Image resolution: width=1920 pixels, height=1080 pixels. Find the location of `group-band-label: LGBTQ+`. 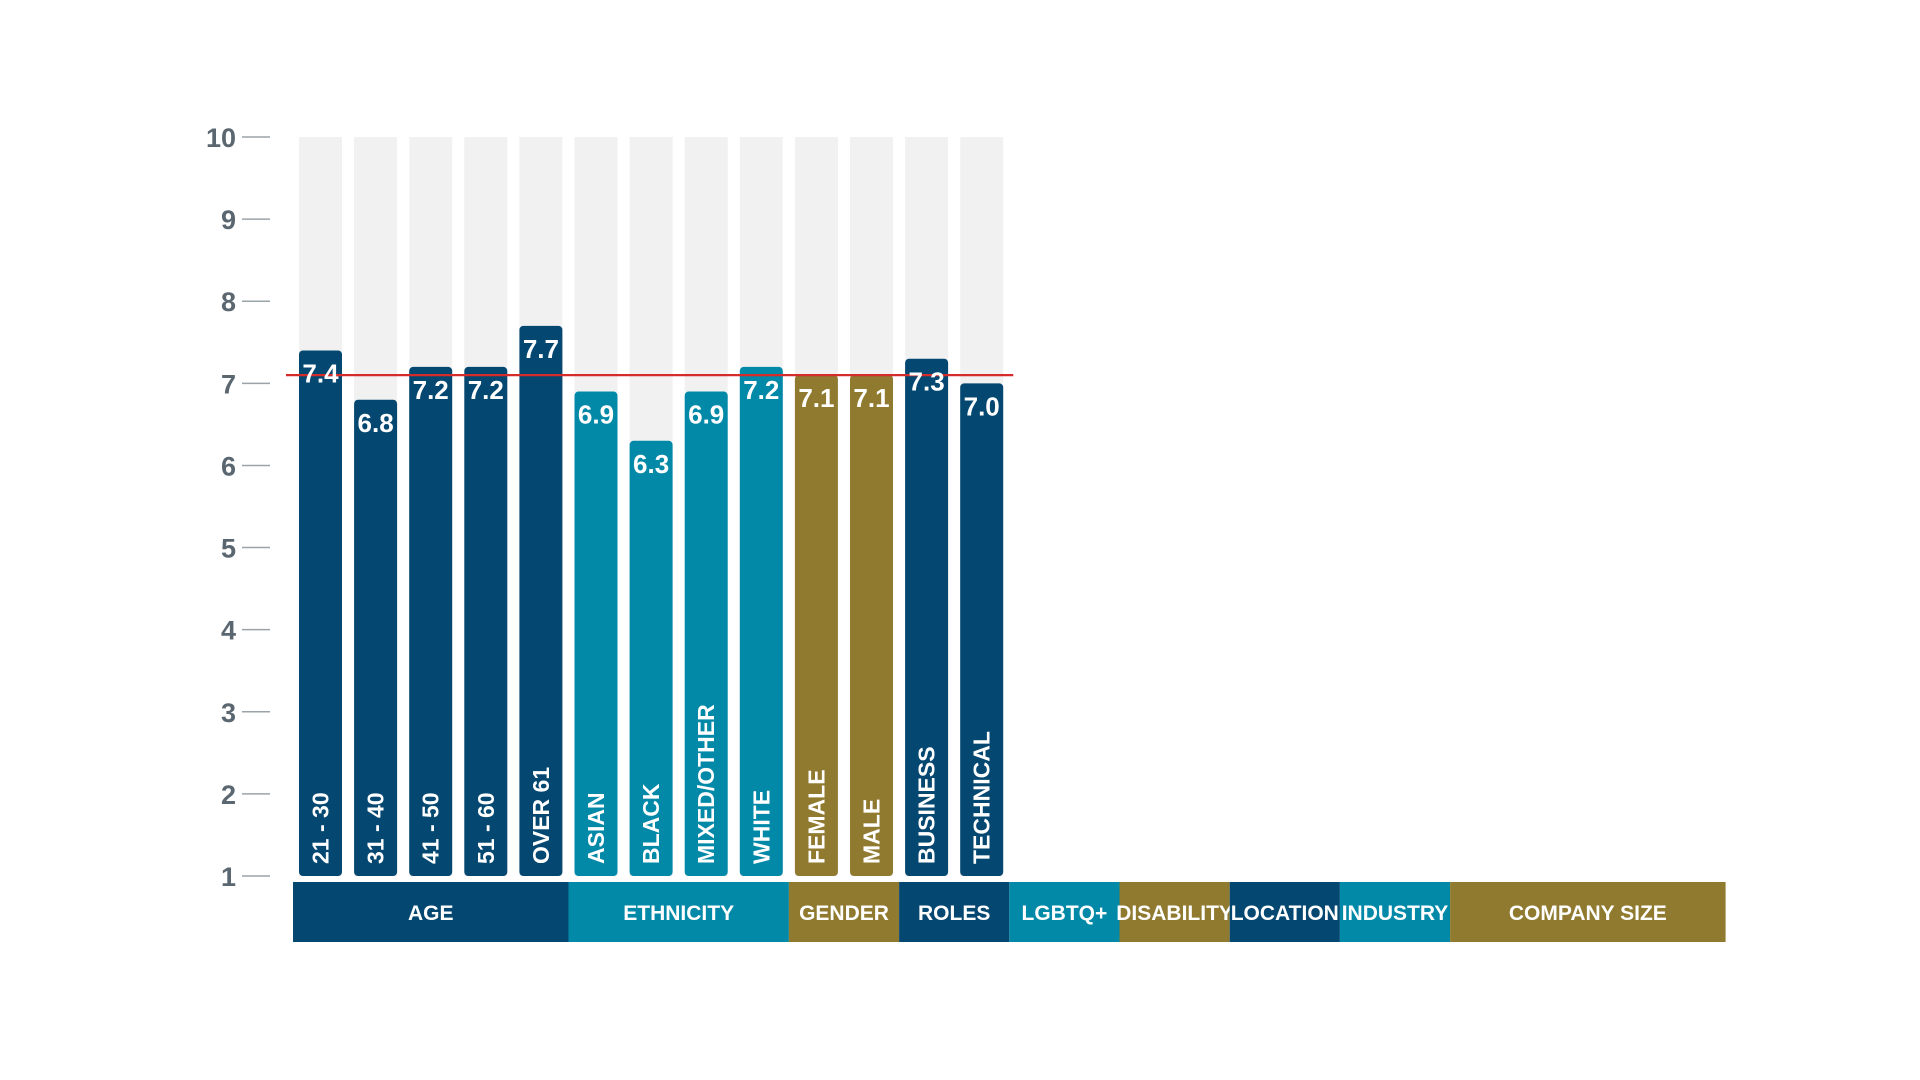

group-band-label: LGBTQ+ is located at coordinates (1065, 913).